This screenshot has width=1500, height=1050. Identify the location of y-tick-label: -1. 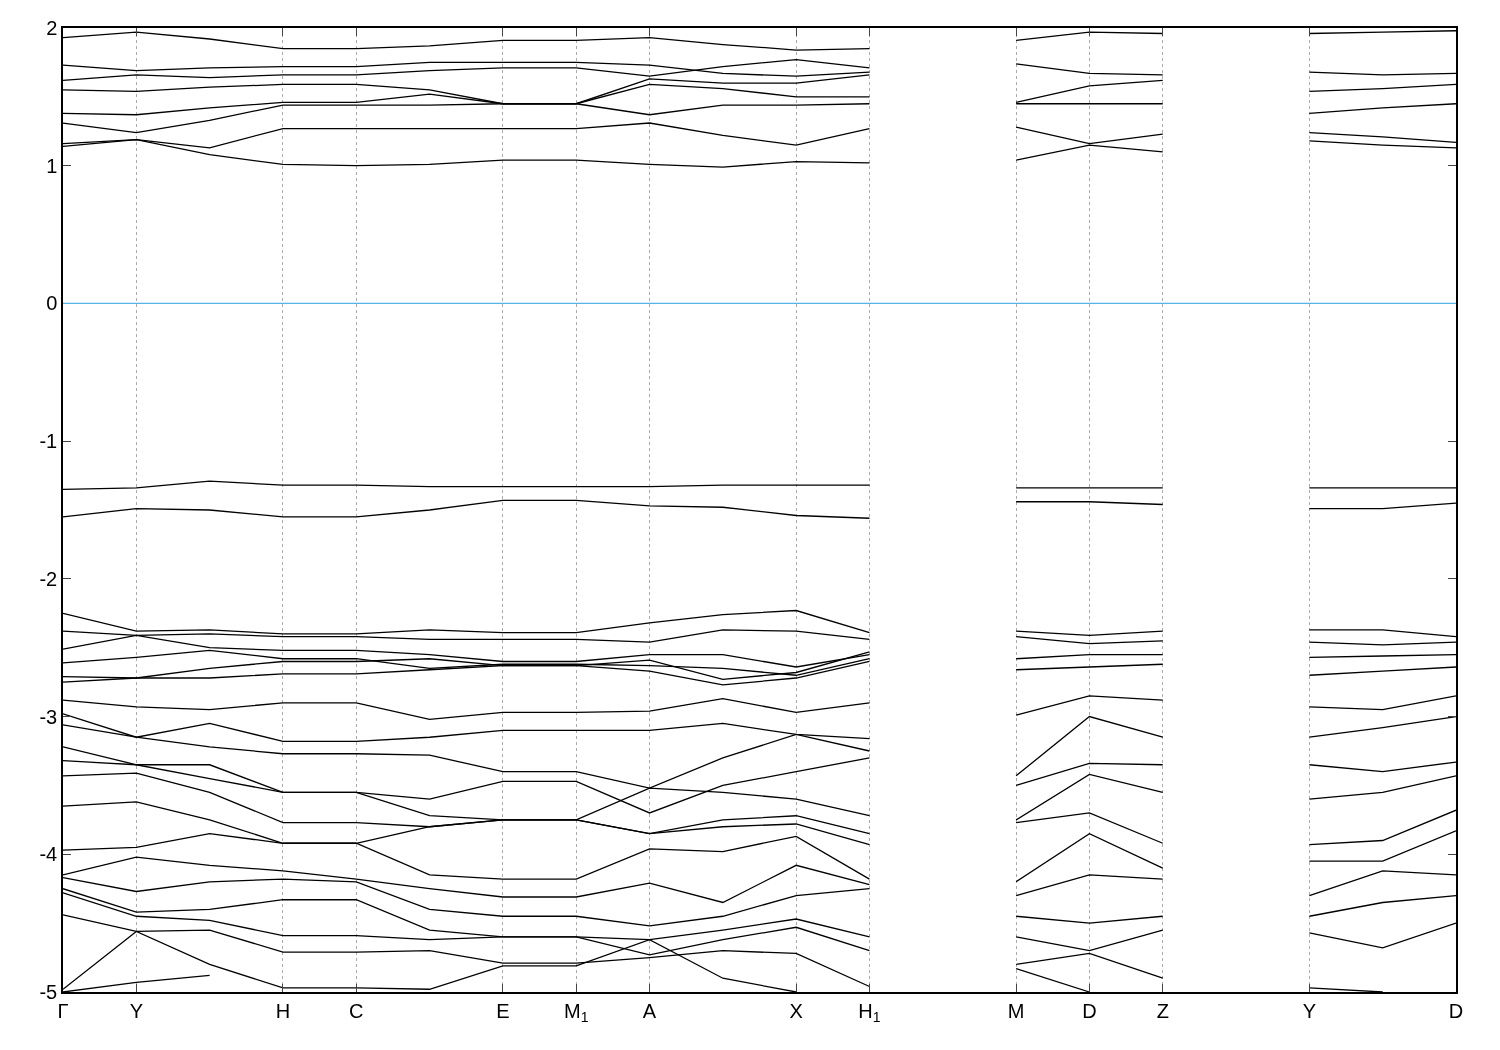
(48, 441).